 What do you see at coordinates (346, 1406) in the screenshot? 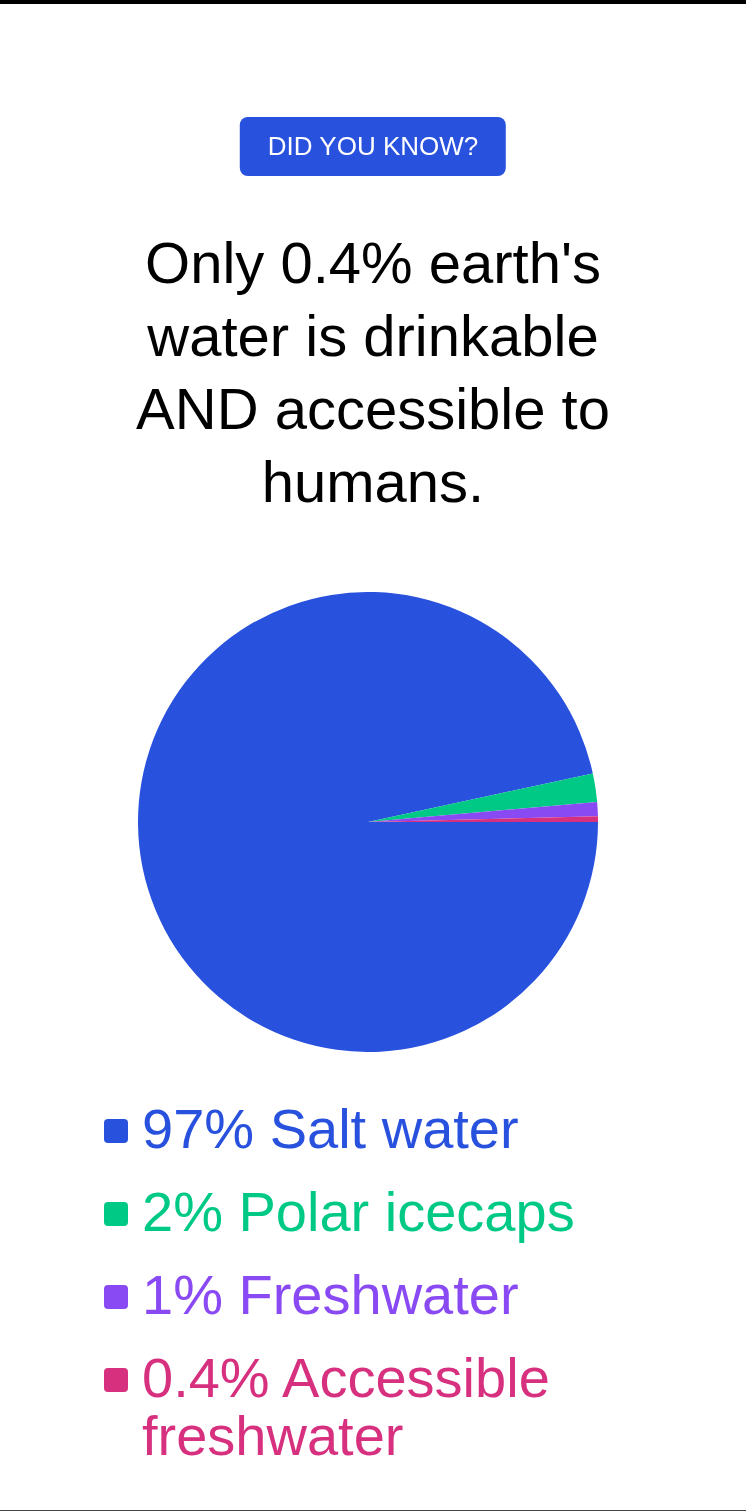
I see `legend-label: 0.4% Accessible freshwater` at bounding box center [346, 1406].